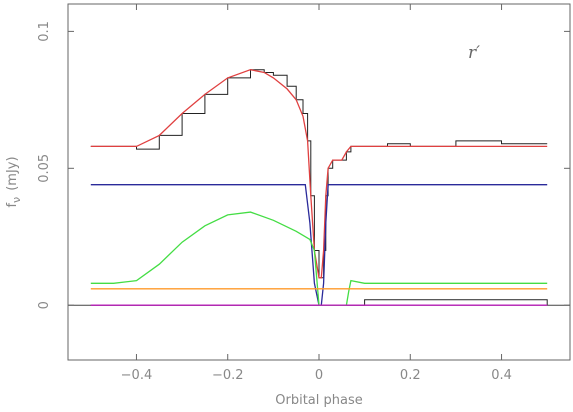  I want to click on y-axis-title-symbol: f, so click(12, 205).